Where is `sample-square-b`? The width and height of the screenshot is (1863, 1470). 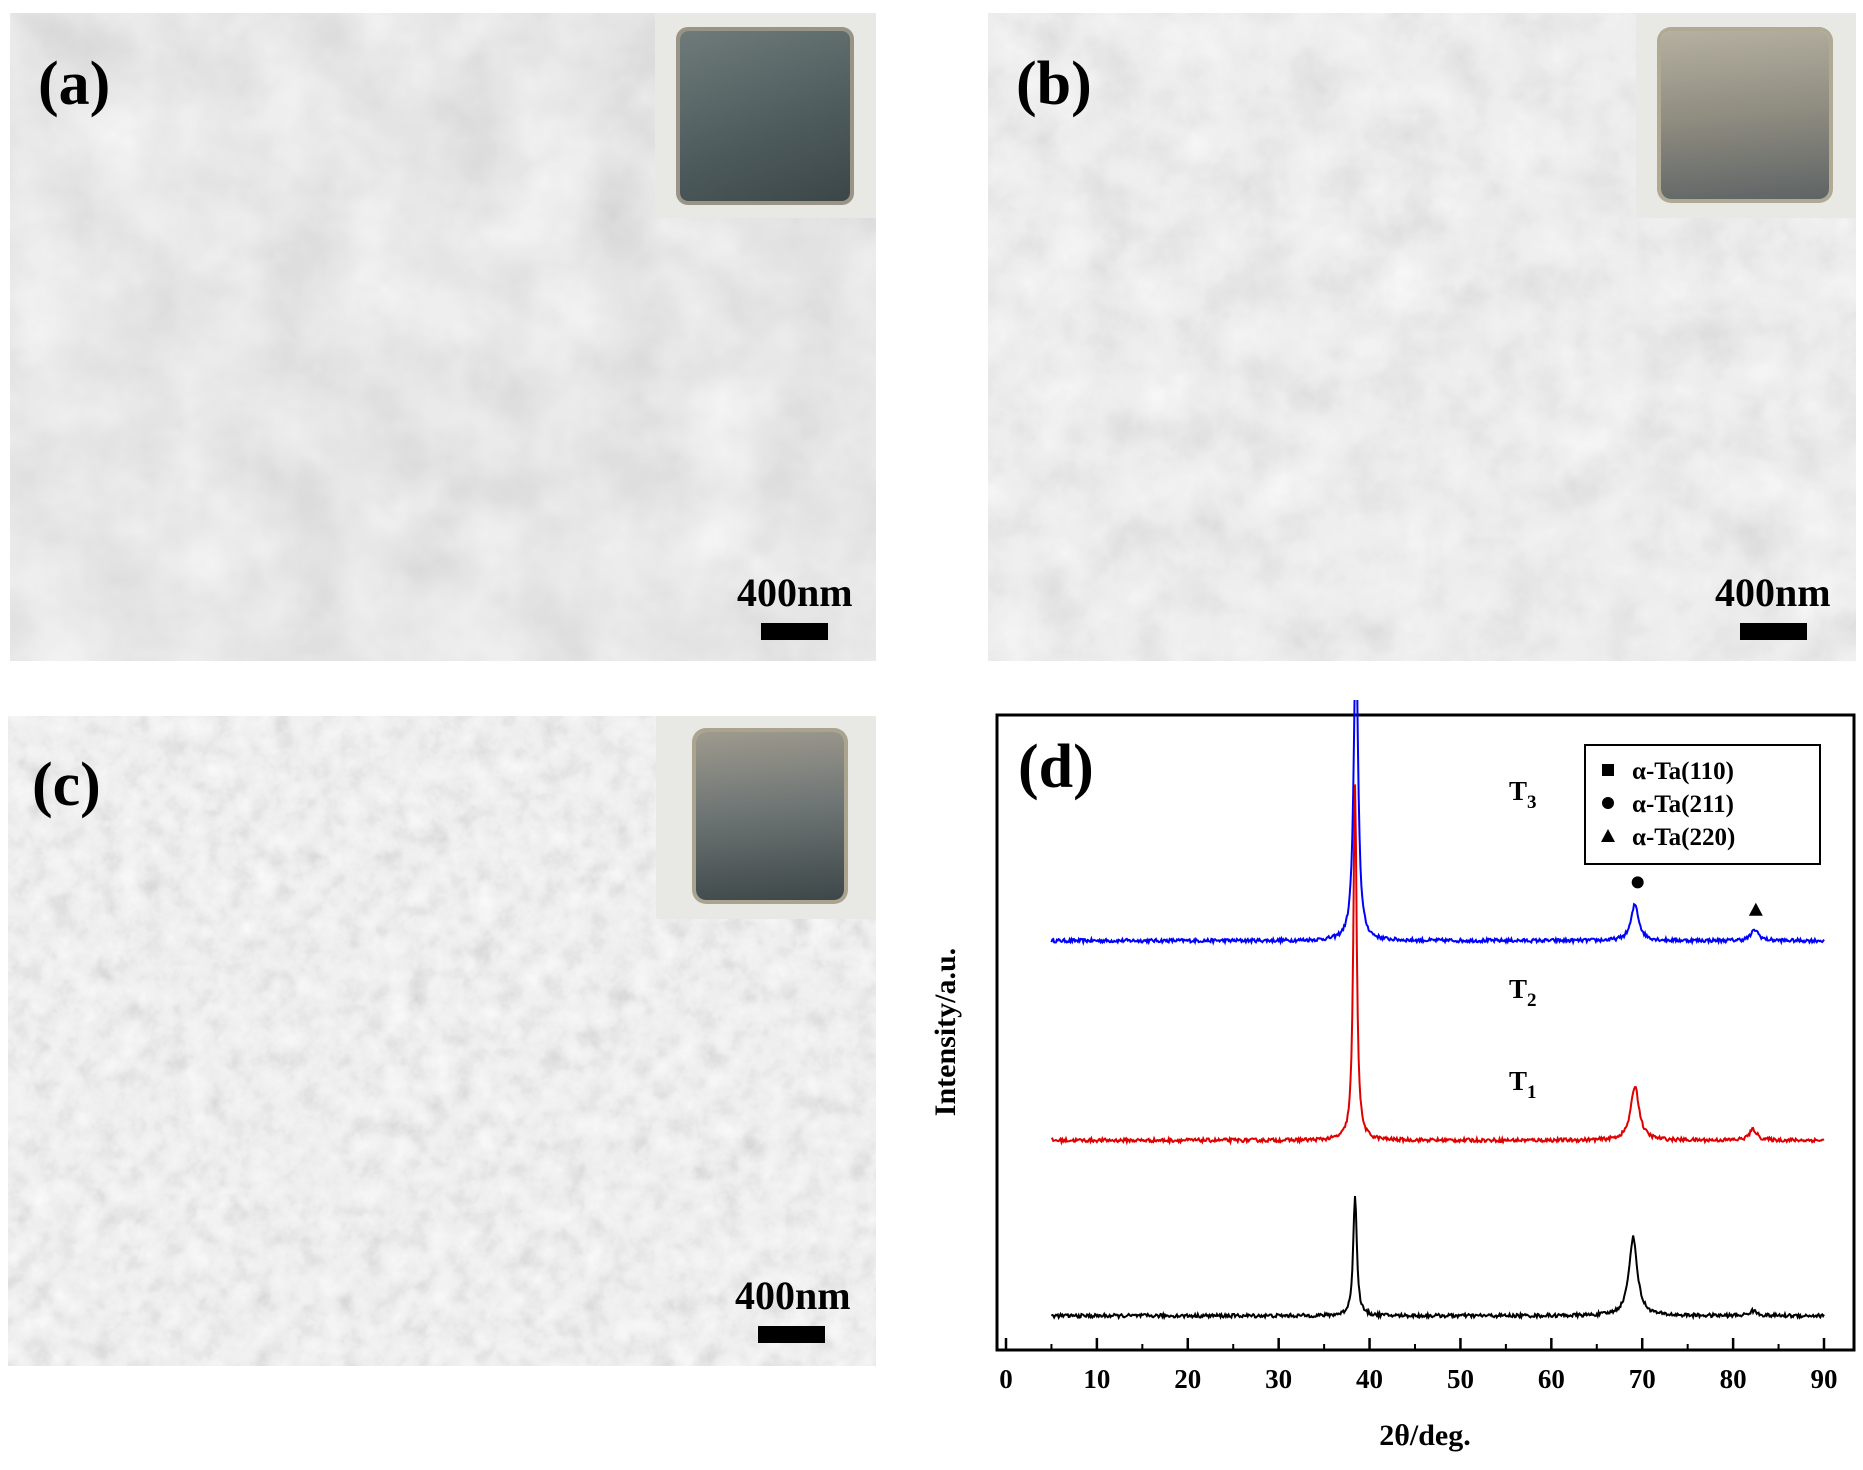
sample-square-b is located at coordinates (1745, 115).